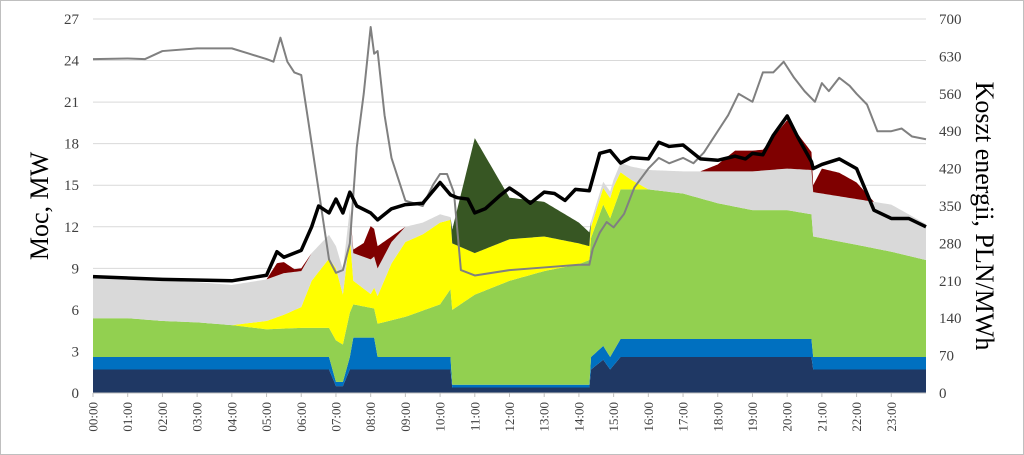 This screenshot has height=455, width=1024. What do you see at coordinates (71, 145) in the screenshot?
I see `y-tick-label-6: 18` at bounding box center [71, 145].